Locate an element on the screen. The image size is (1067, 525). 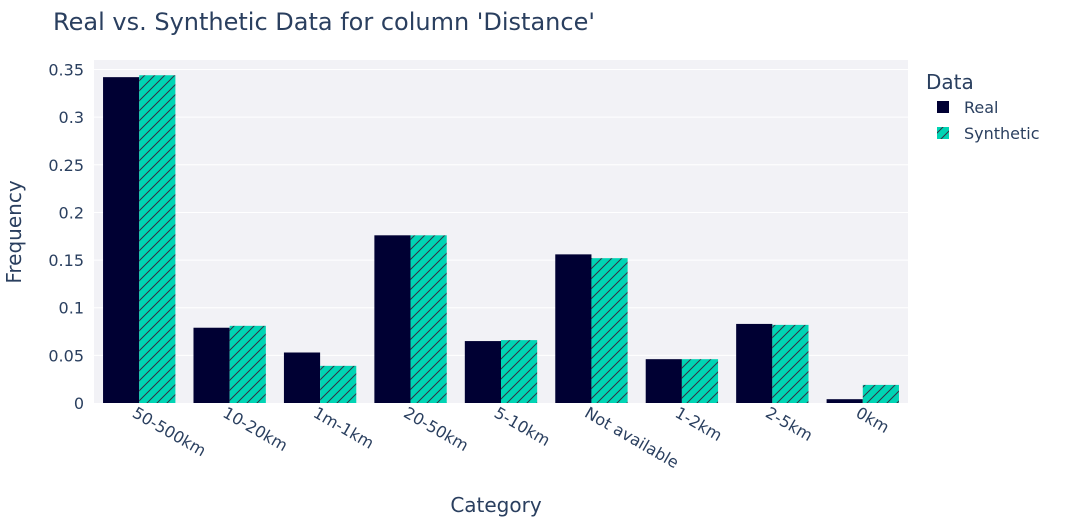
legend-label-real: Real is located at coordinates (981, 107).